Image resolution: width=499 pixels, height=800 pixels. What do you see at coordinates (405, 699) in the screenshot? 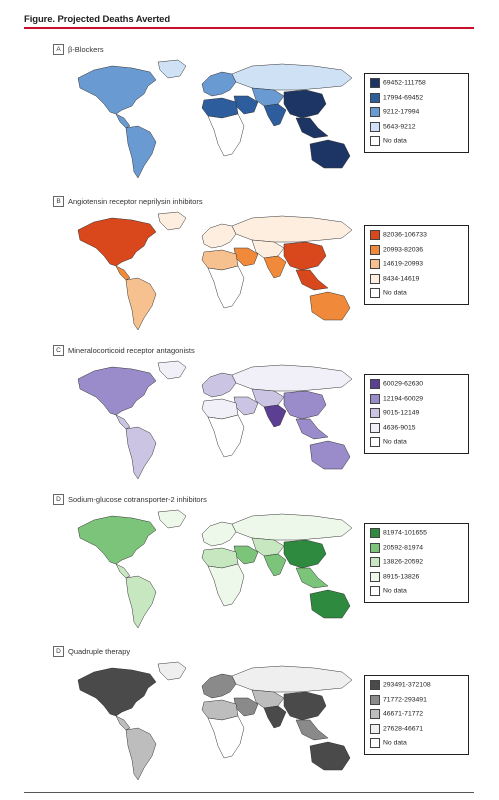
I see `legend-label: 71772-293491` at bounding box center [405, 699].